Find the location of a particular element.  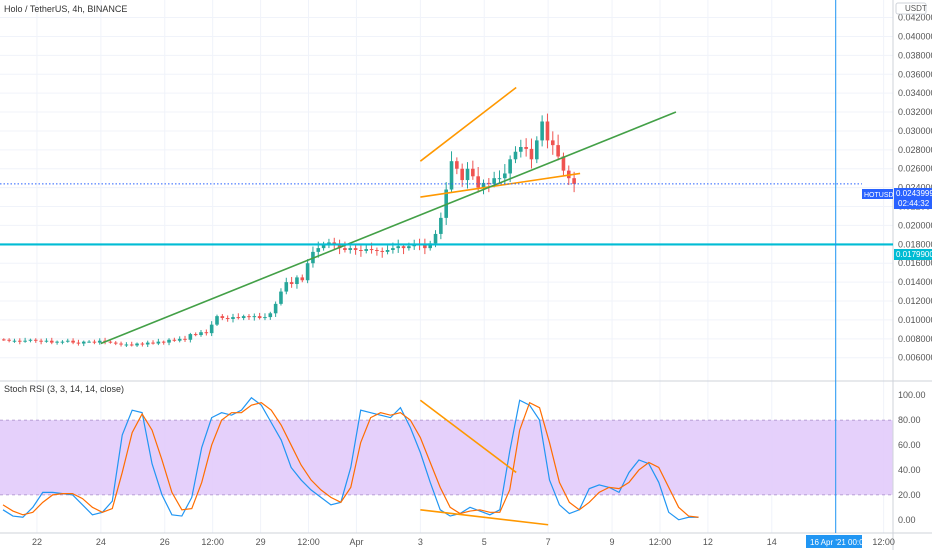

price-tag-symbol-box is located at coordinates (877, 194).